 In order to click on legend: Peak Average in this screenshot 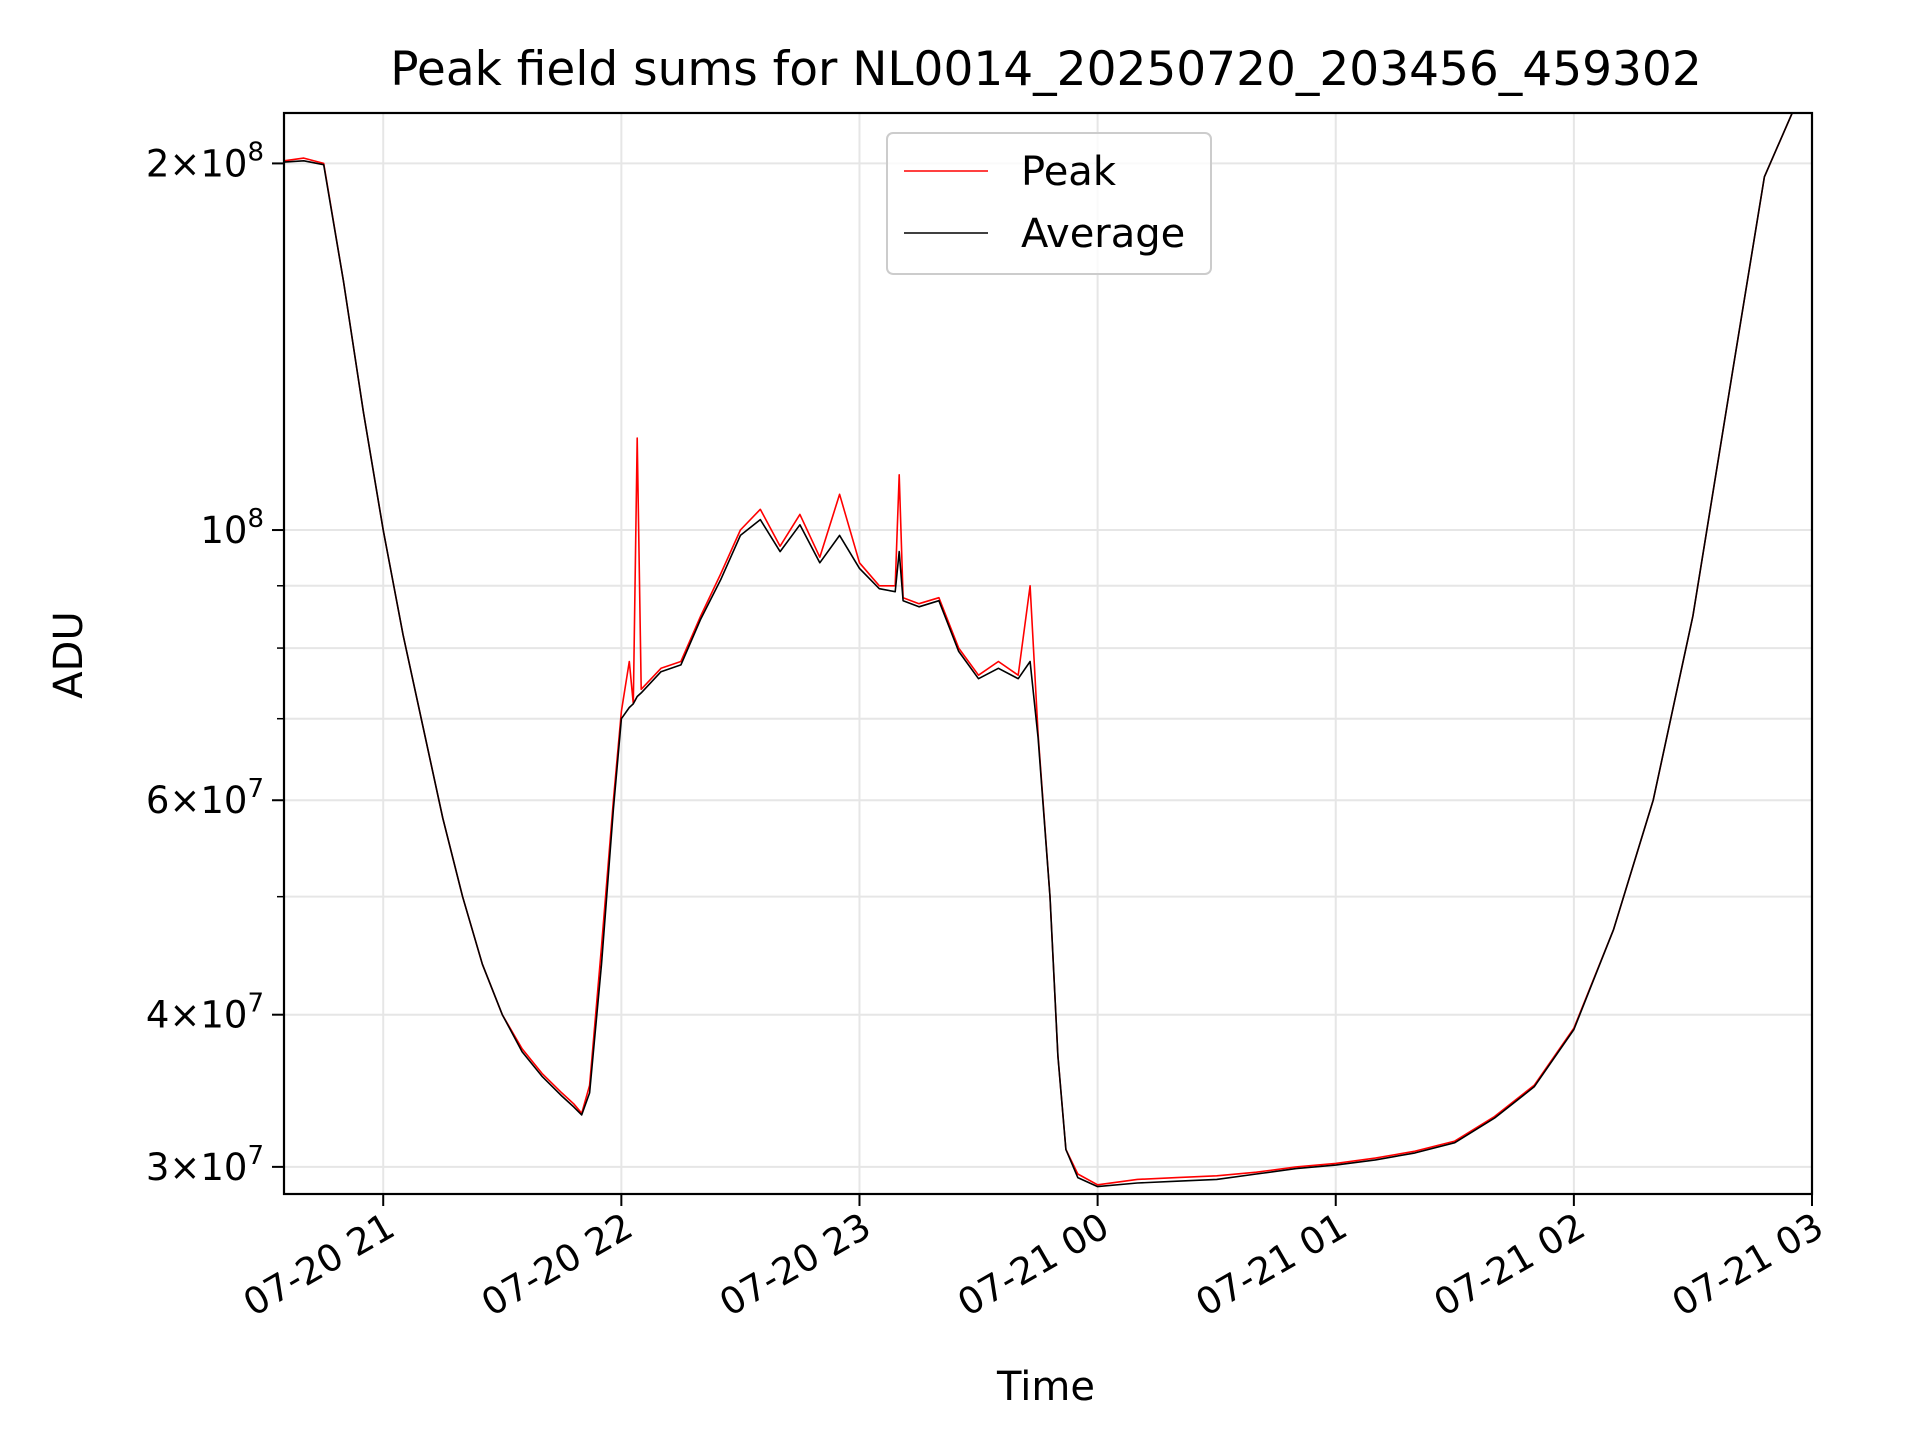, I will do `click(1049, 203)`.